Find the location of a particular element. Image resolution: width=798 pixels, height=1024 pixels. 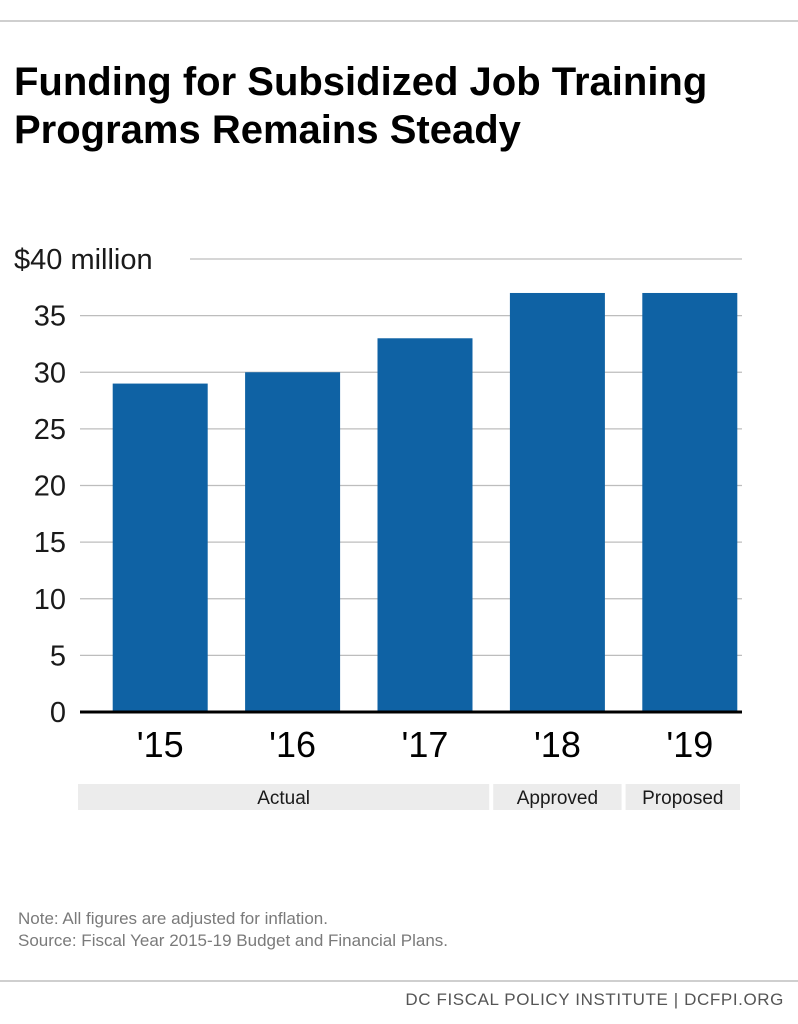

group-label: Proposed is located at coordinates (682, 798).